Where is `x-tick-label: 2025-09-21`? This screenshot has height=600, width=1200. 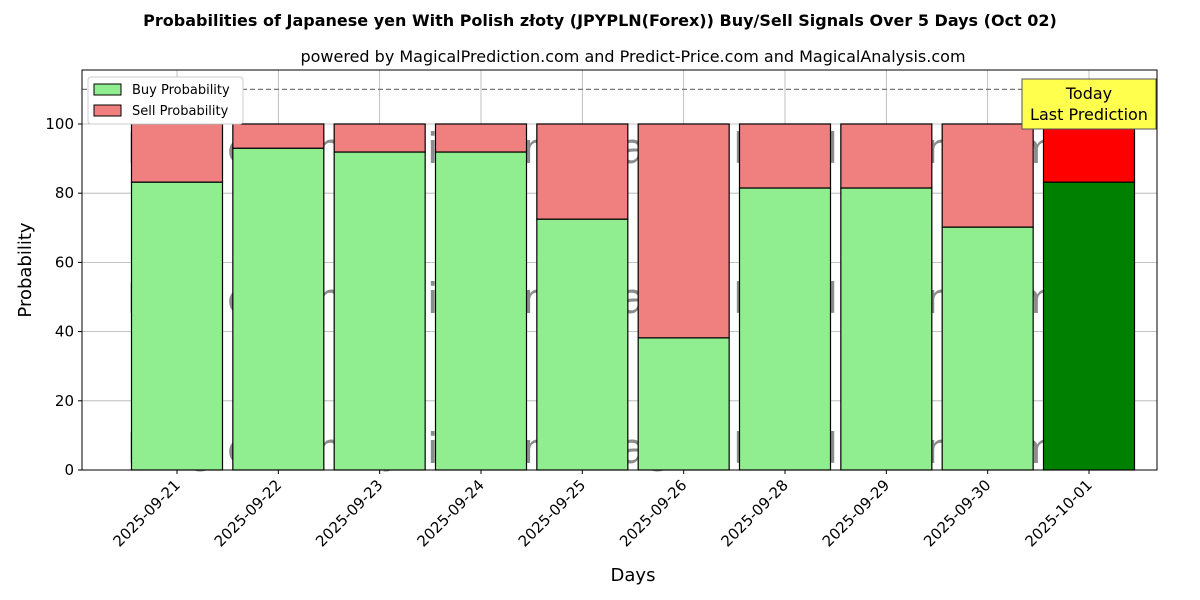
x-tick-label: 2025-09-21 is located at coordinates (146, 513).